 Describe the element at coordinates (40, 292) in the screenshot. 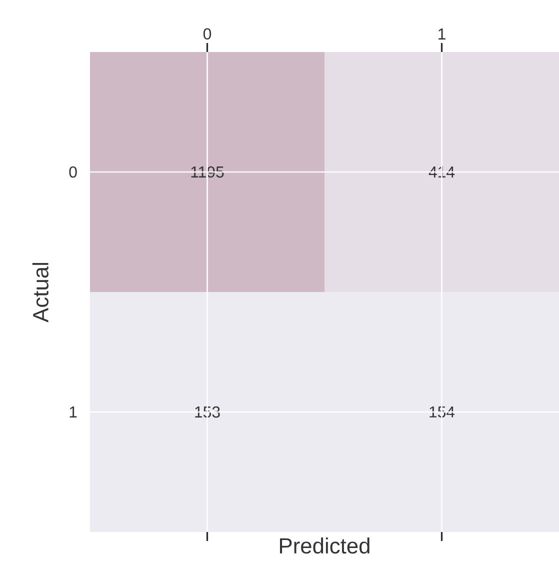

I see `y-axis-title: Actual` at that location.